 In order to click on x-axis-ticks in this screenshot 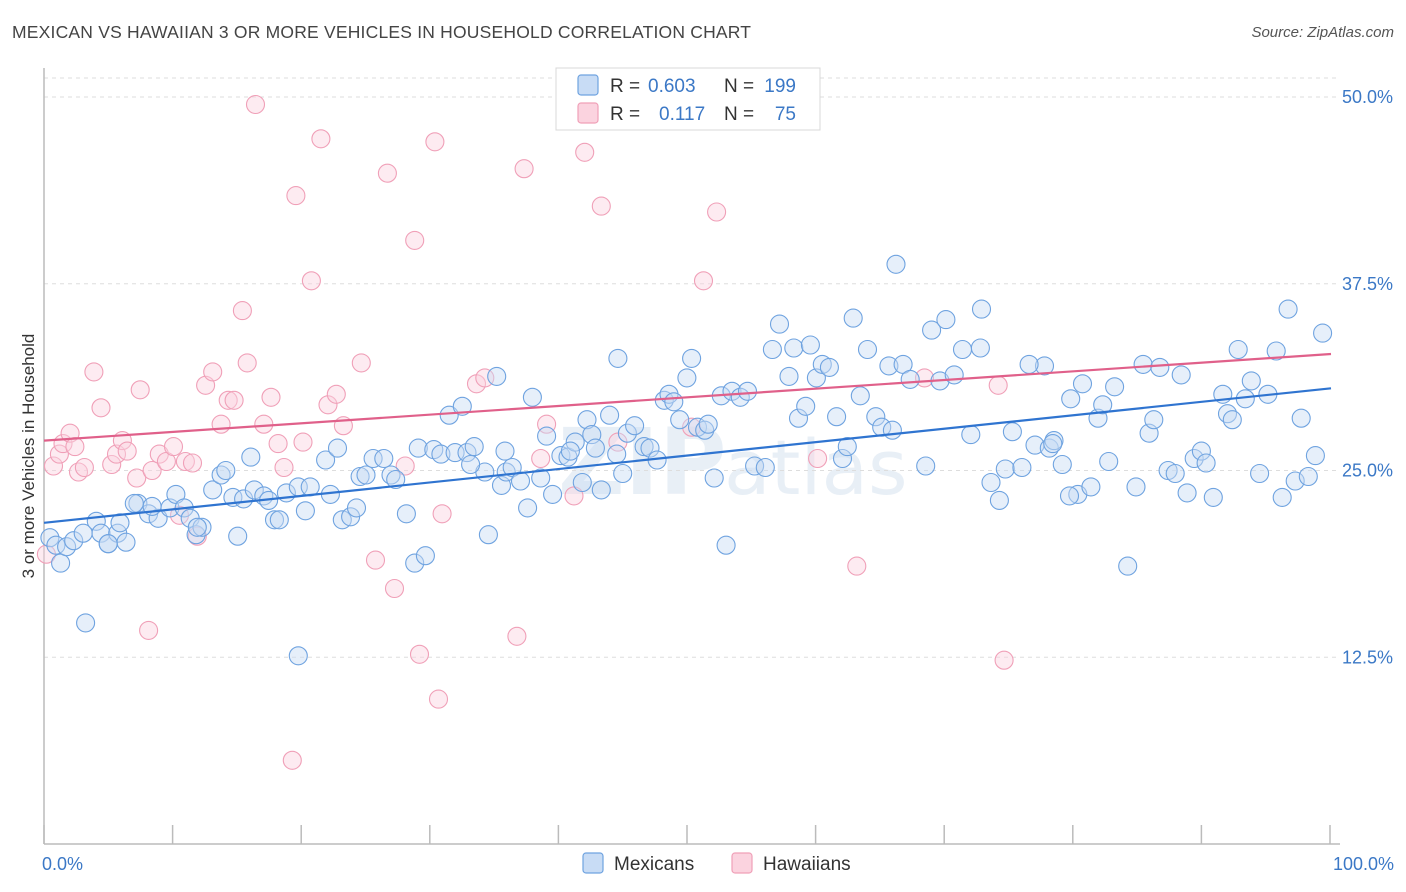, I will do `click(687, 834)`.